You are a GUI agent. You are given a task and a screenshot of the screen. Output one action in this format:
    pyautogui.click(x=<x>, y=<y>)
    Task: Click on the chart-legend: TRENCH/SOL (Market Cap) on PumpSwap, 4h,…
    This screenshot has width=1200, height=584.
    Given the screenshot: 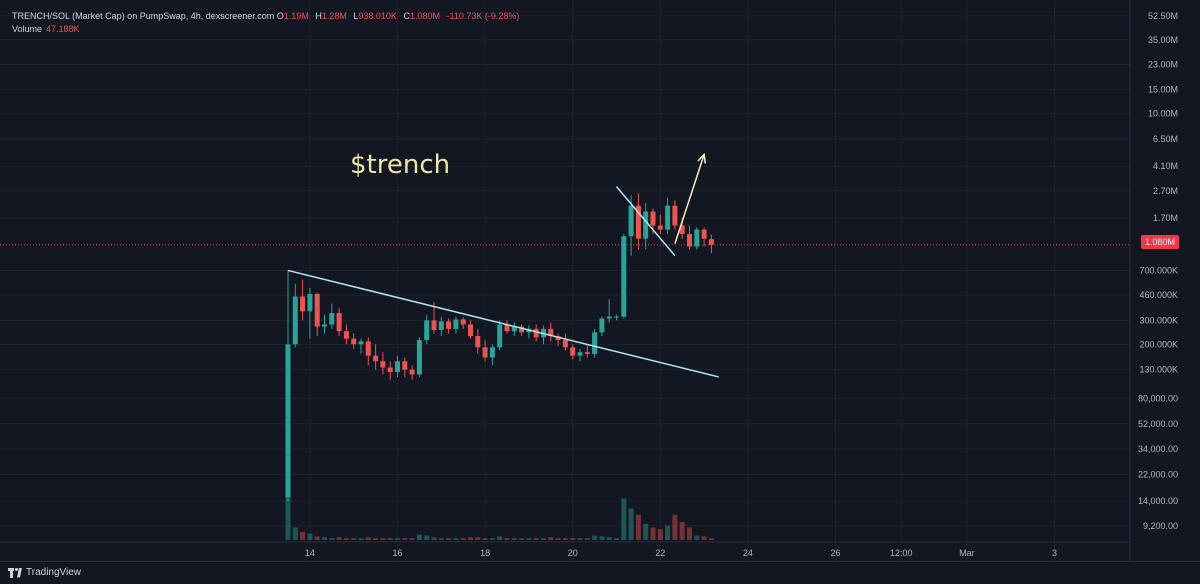 What is the action you would take?
    pyautogui.click(x=267, y=23)
    